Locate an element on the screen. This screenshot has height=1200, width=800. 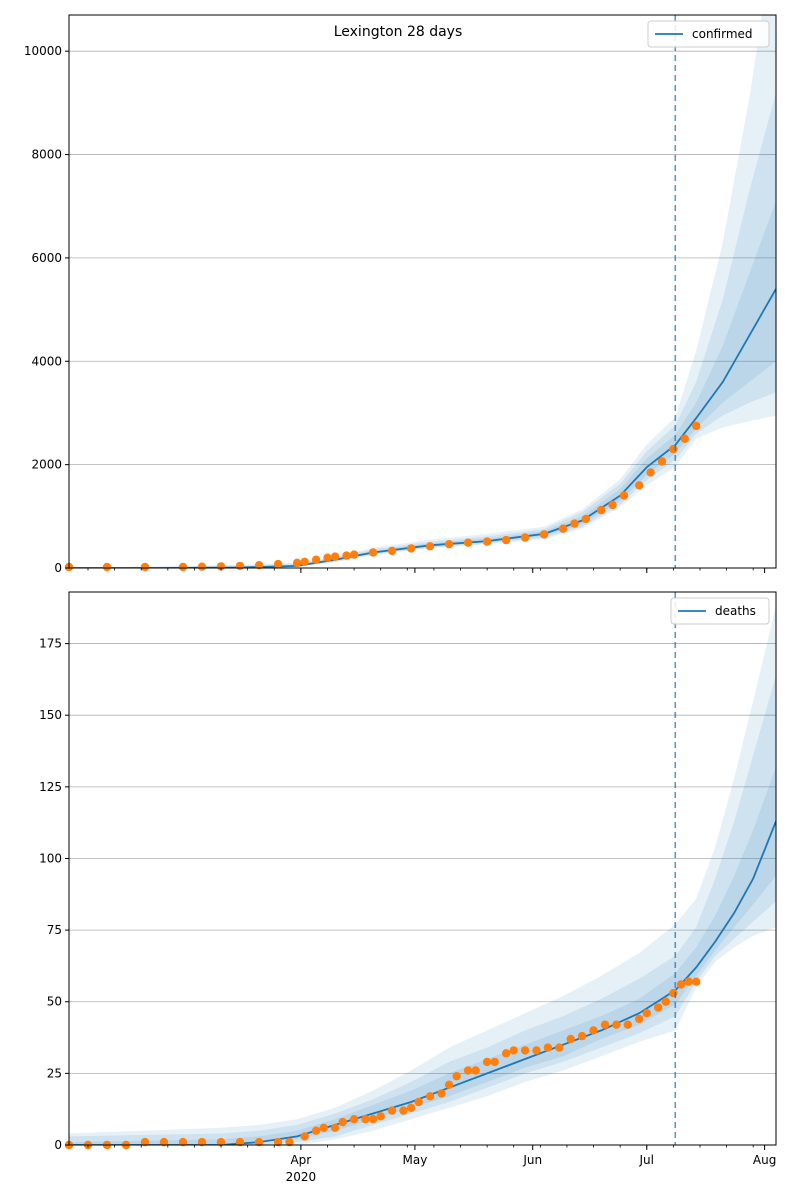
x-tick-label: Apr is located at coordinates (300, 1160).